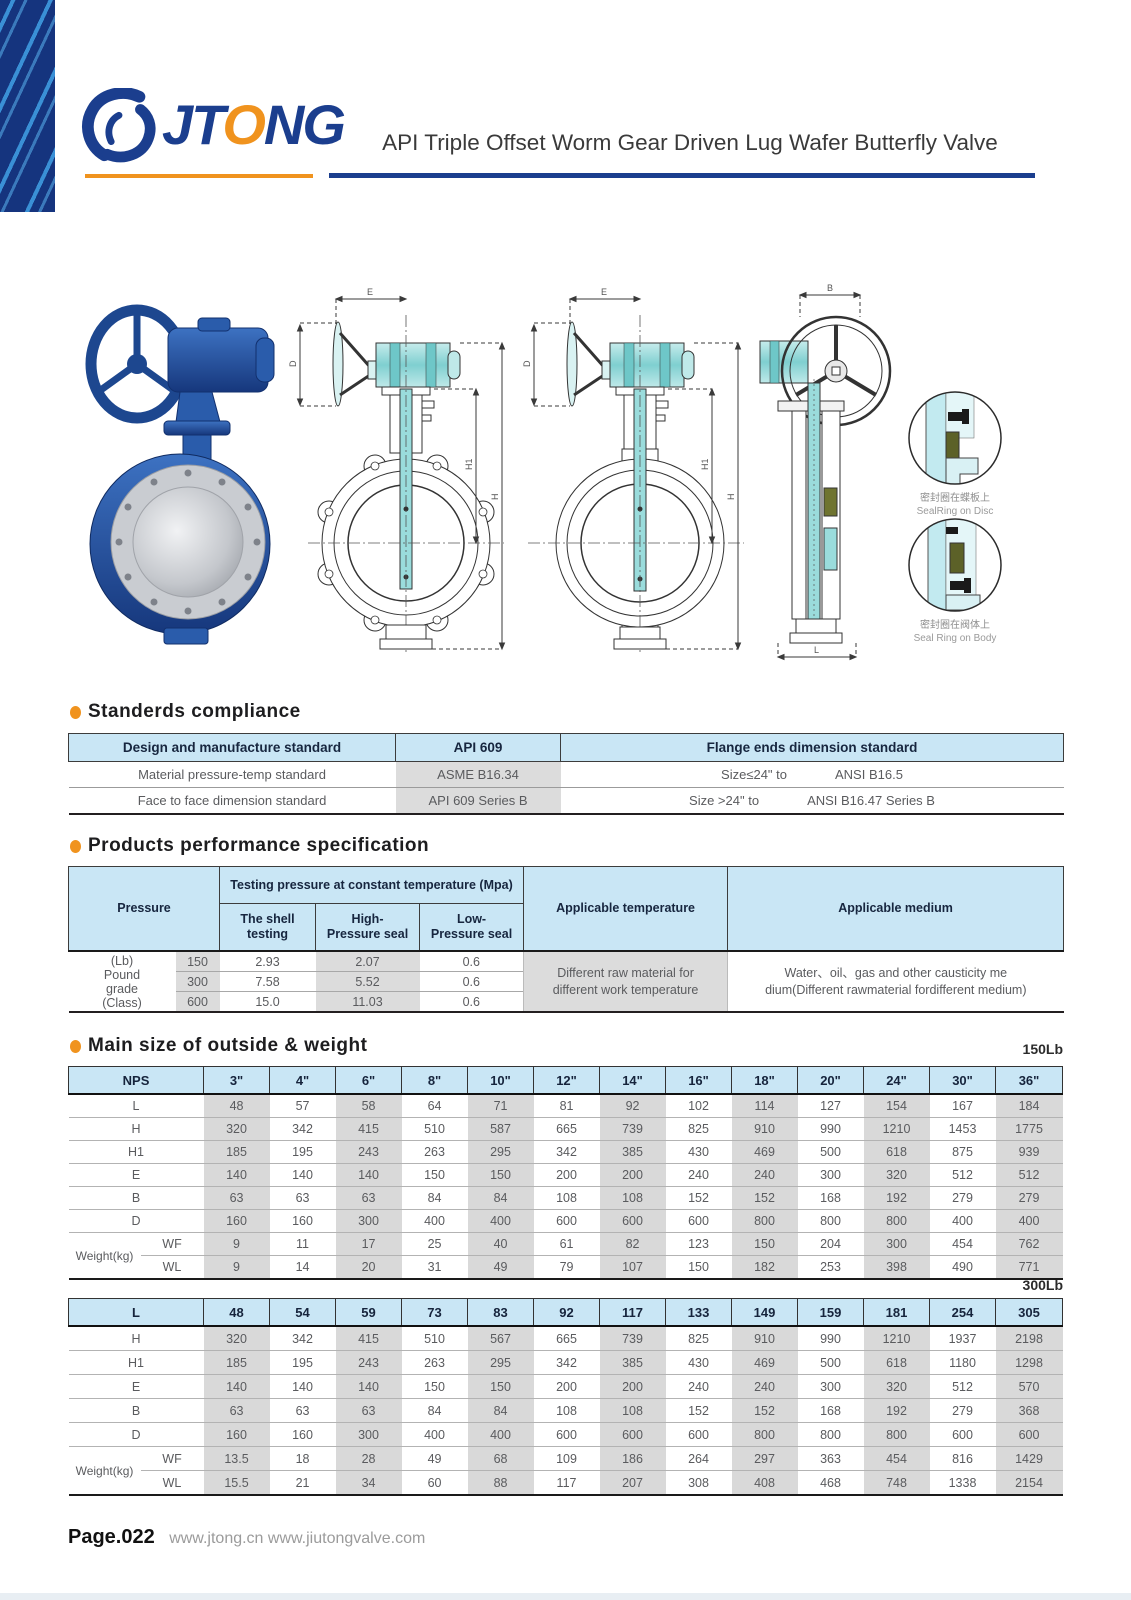 Image resolution: width=1131 pixels, height=1600 pixels. What do you see at coordinates (567, 1312) in the screenshot?
I see `size-col-header: 92` at bounding box center [567, 1312].